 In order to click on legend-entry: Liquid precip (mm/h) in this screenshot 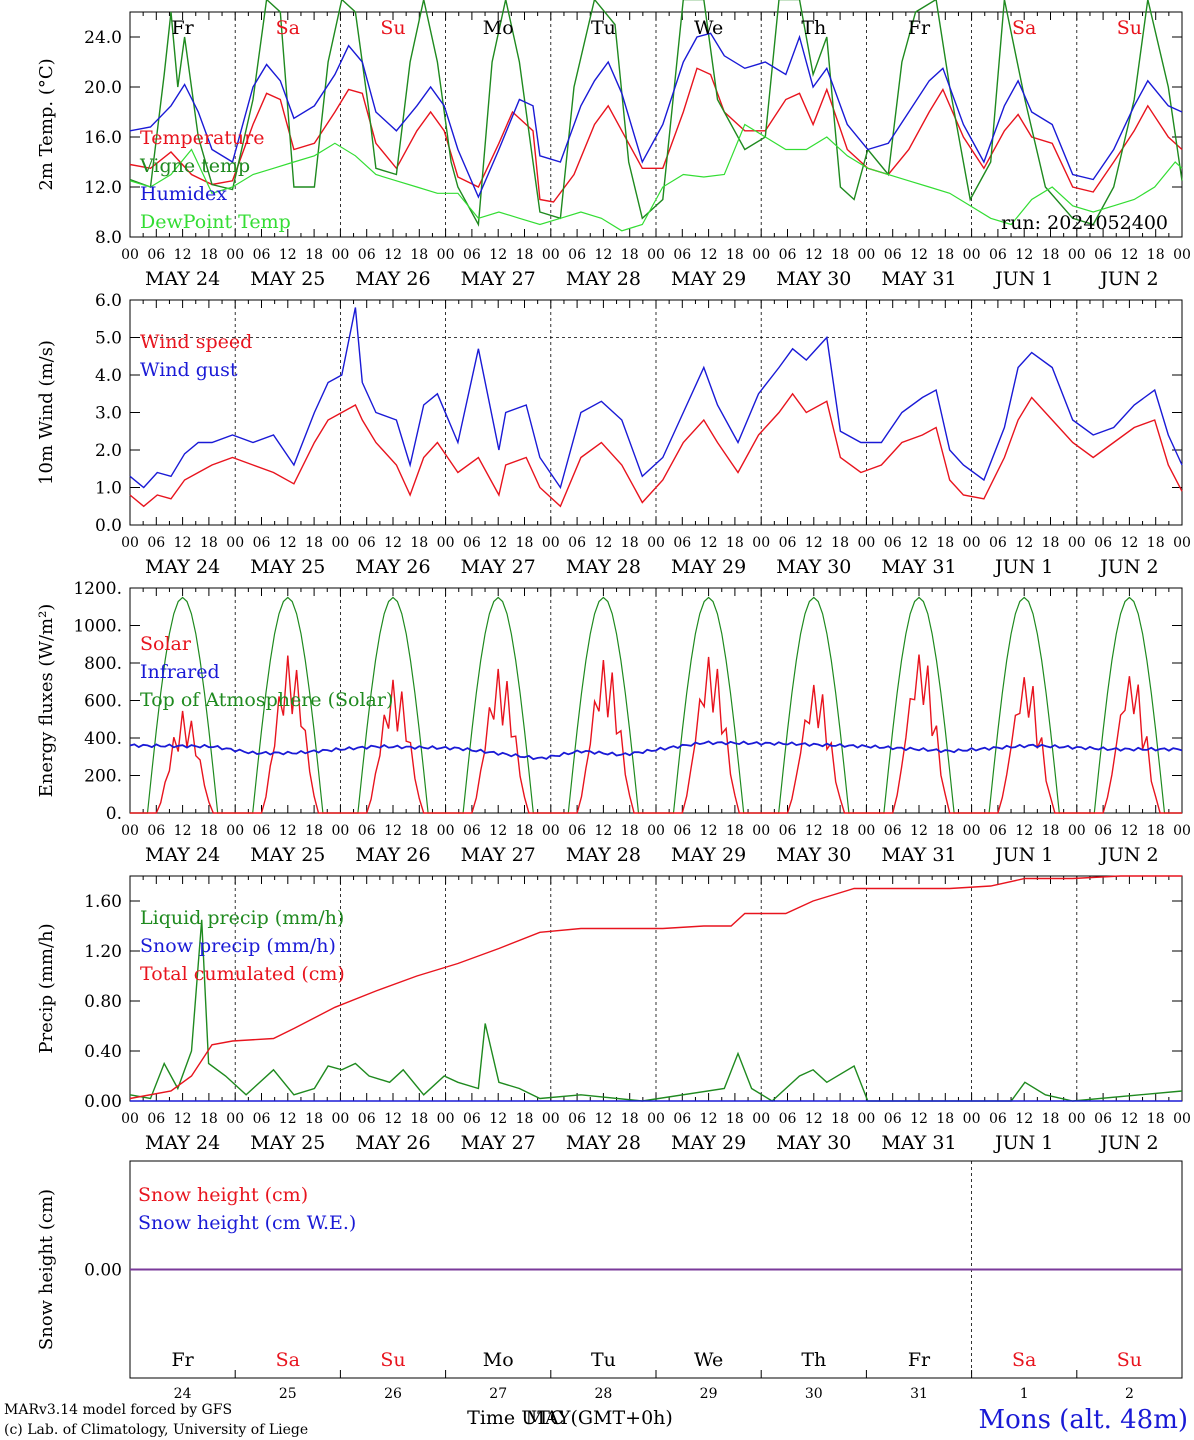, I will do `click(242, 918)`.